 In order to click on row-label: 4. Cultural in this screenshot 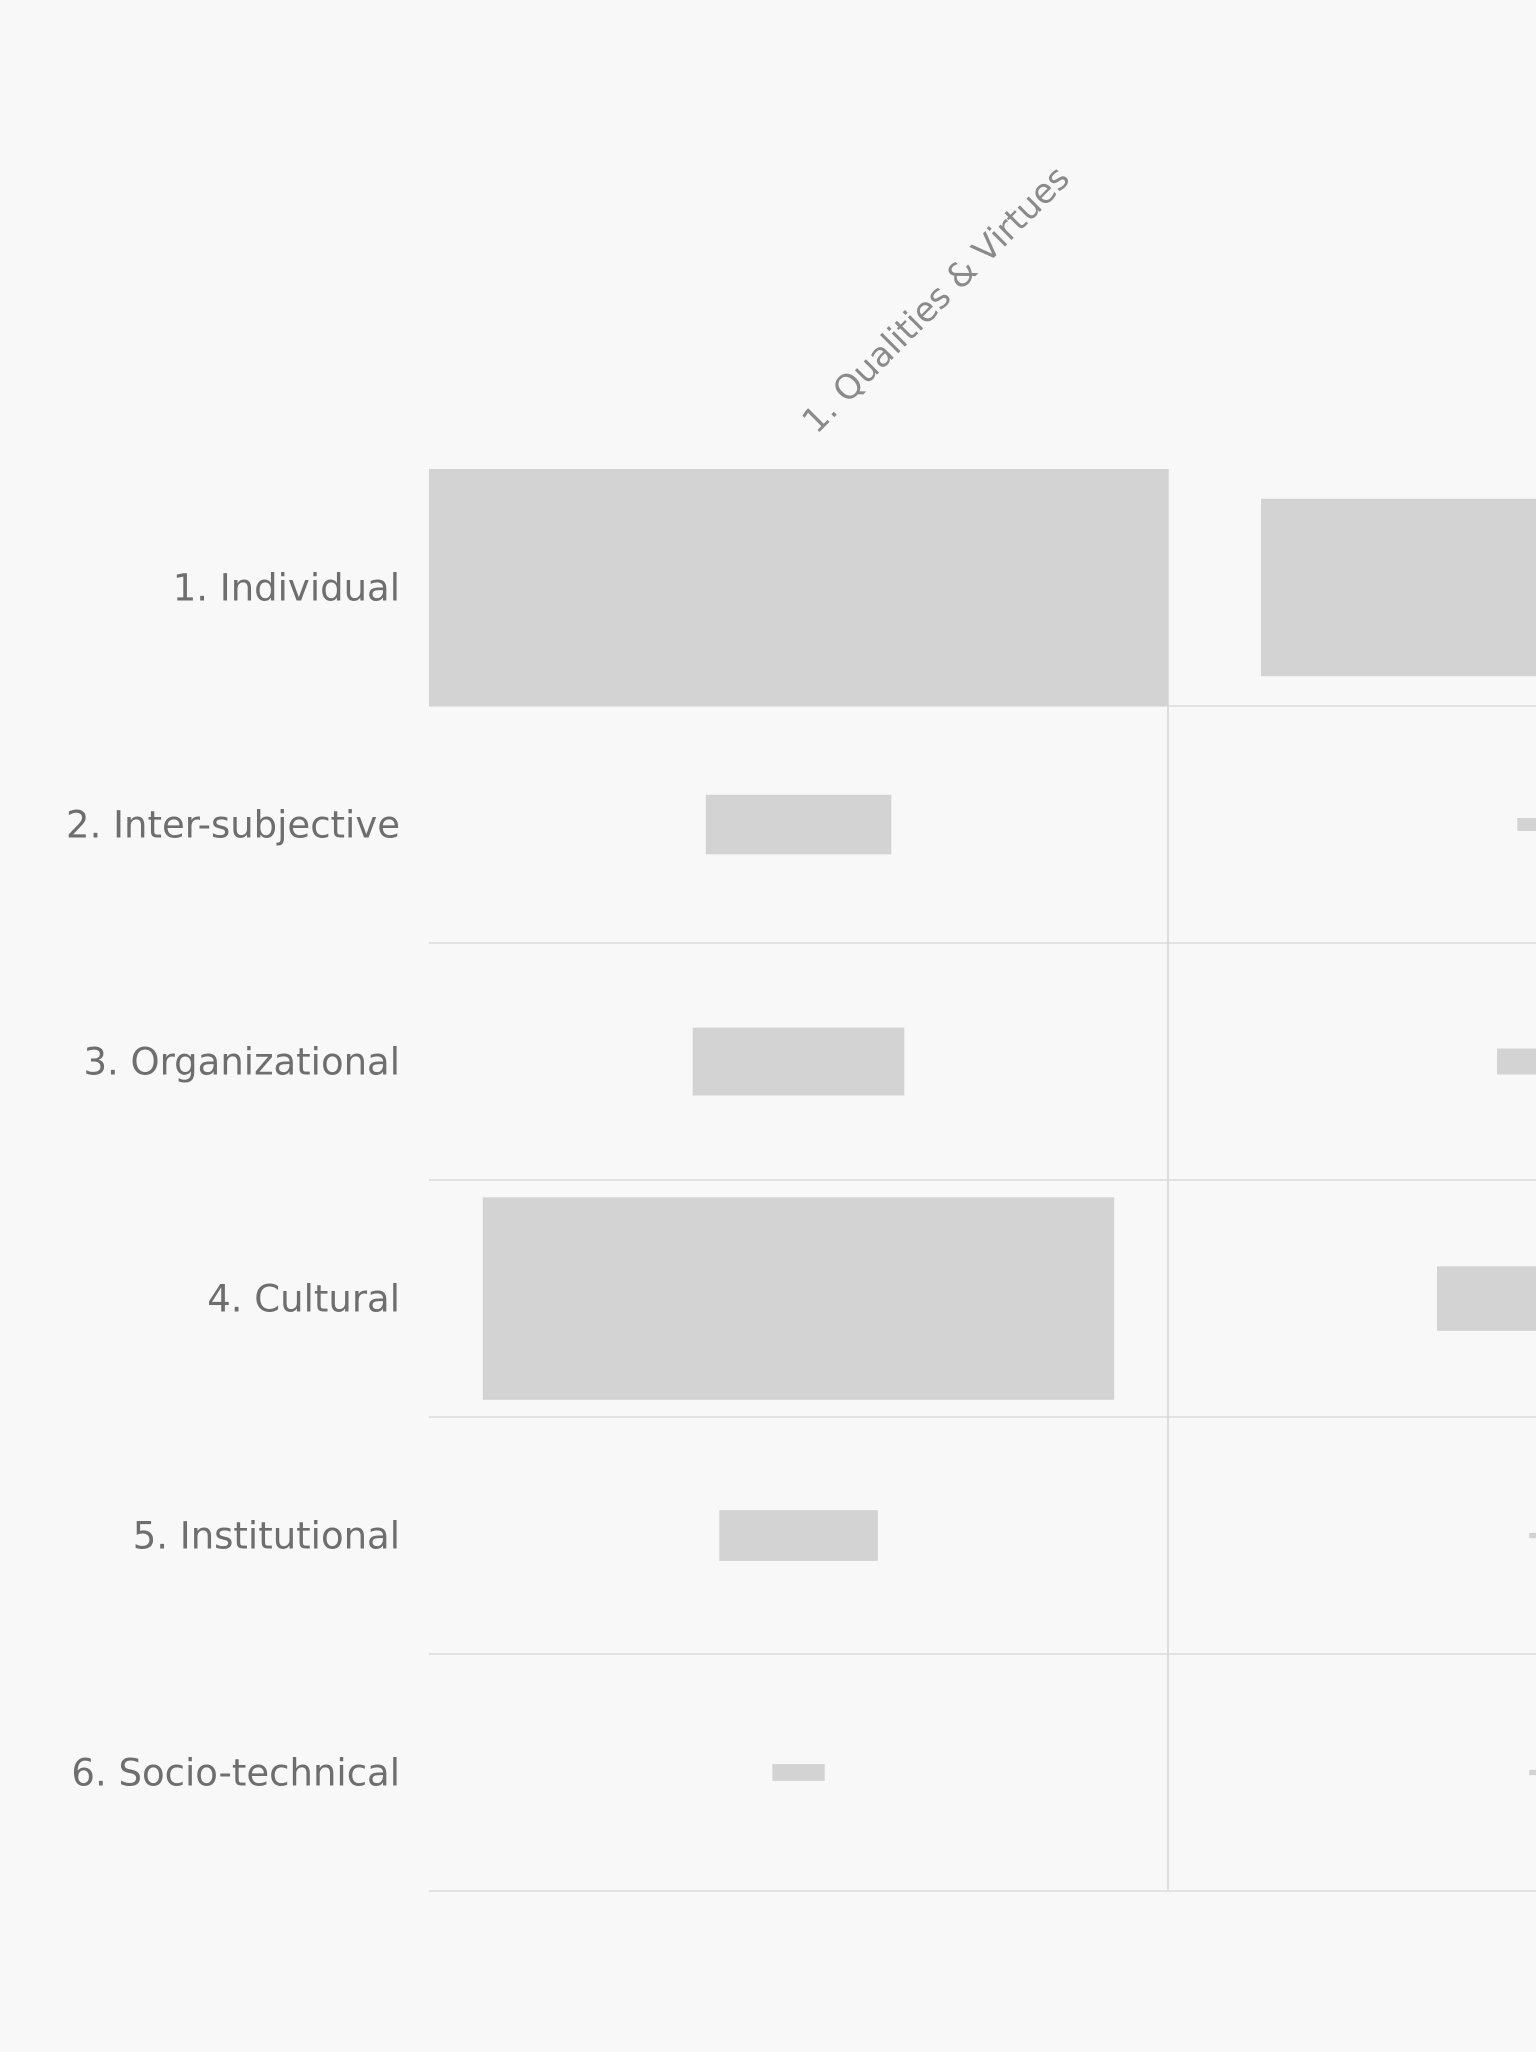, I will do `click(303, 1299)`.